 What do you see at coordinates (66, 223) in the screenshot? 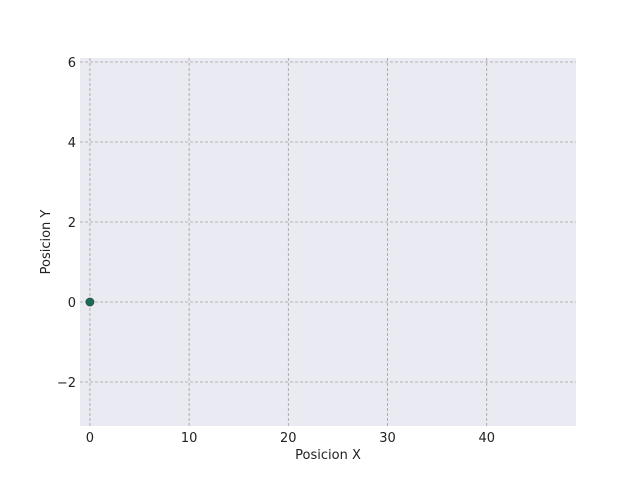
I see `y-tick-labels: −2 0 2 4 6` at bounding box center [66, 223].